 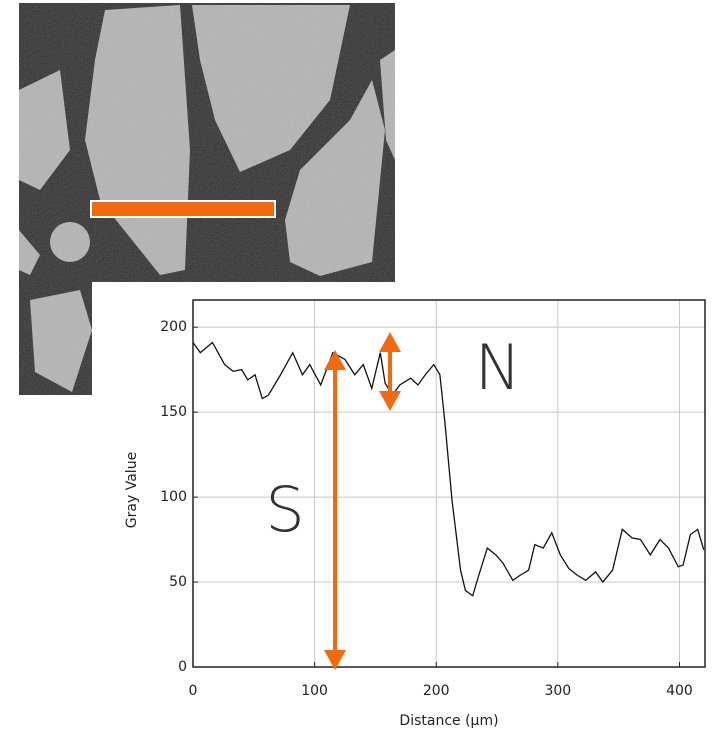 What do you see at coordinates (390, 371) in the screenshot?
I see `noise-arrow` at bounding box center [390, 371].